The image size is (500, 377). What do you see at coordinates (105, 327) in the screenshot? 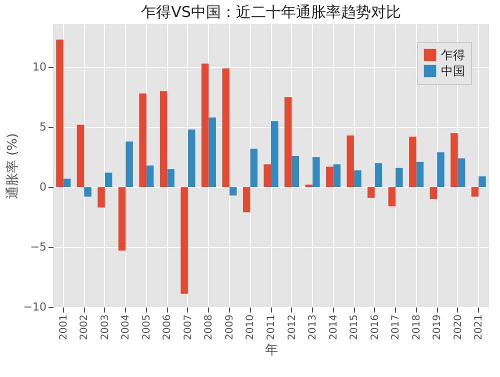
I see `x-tick-label: 2003` at bounding box center [105, 327].